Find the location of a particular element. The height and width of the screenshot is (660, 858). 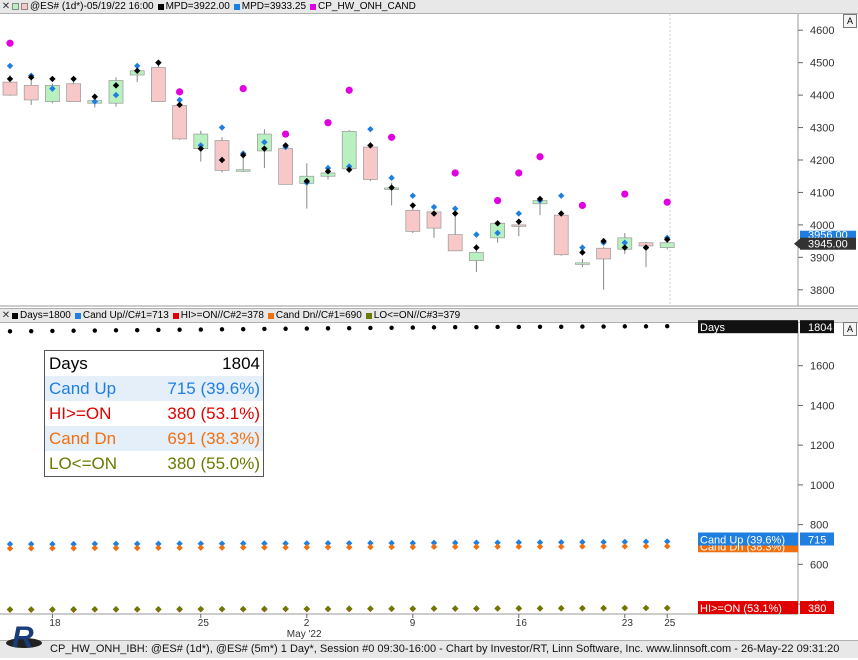

date-tick-label: 23 is located at coordinates (628, 623).